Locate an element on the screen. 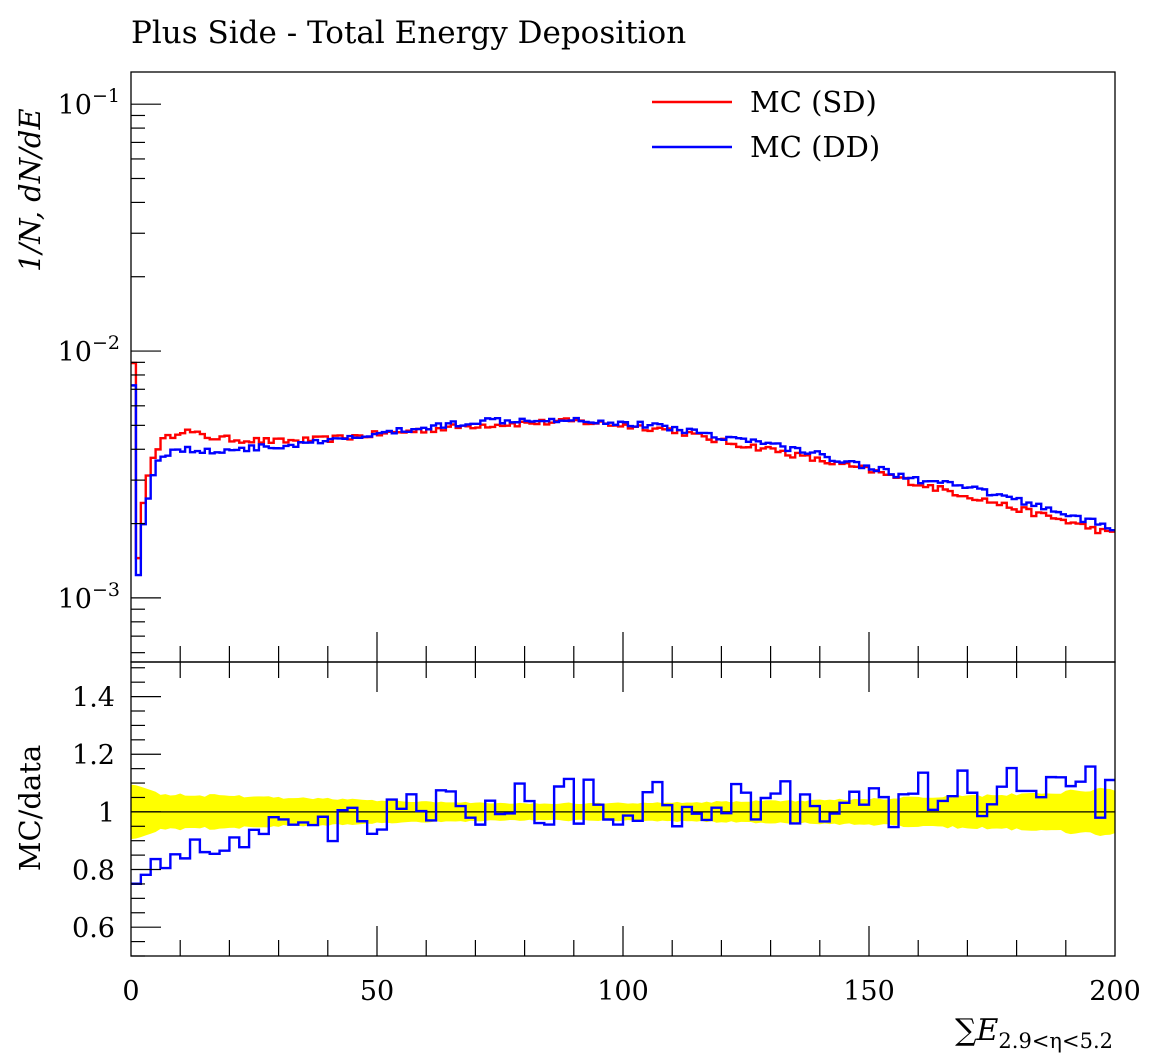 This screenshot has height=1056, width=1153. main-y-tick-label: 10⁻¹ is located at coordinates (89, 103).